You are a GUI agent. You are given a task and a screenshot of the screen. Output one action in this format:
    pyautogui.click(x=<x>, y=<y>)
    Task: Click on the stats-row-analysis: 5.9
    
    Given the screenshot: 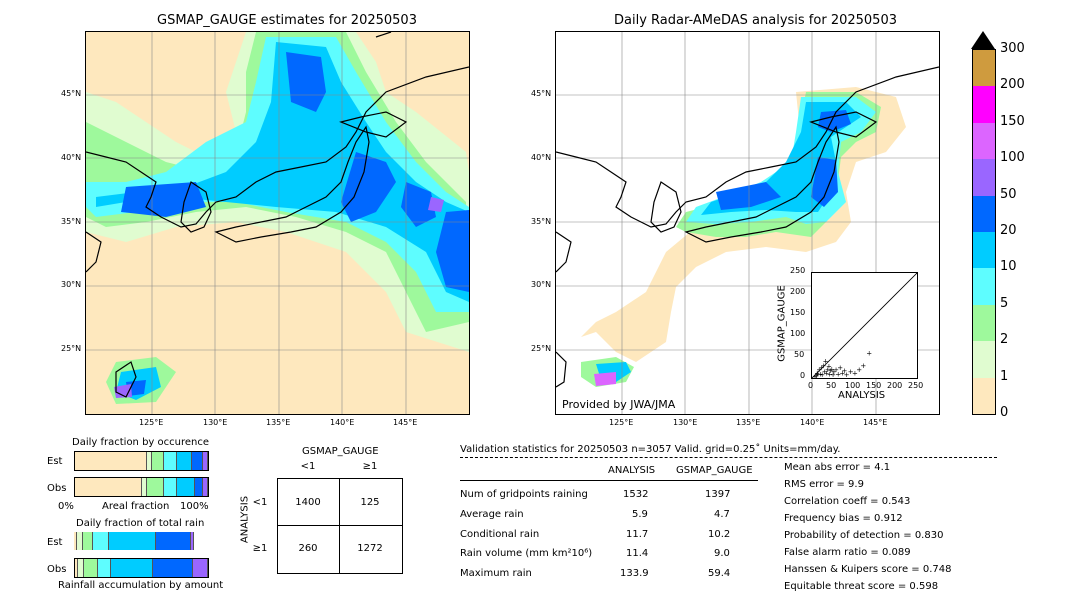 What is the action you would take?
    pyautogui.click(x=640, y=514)
    